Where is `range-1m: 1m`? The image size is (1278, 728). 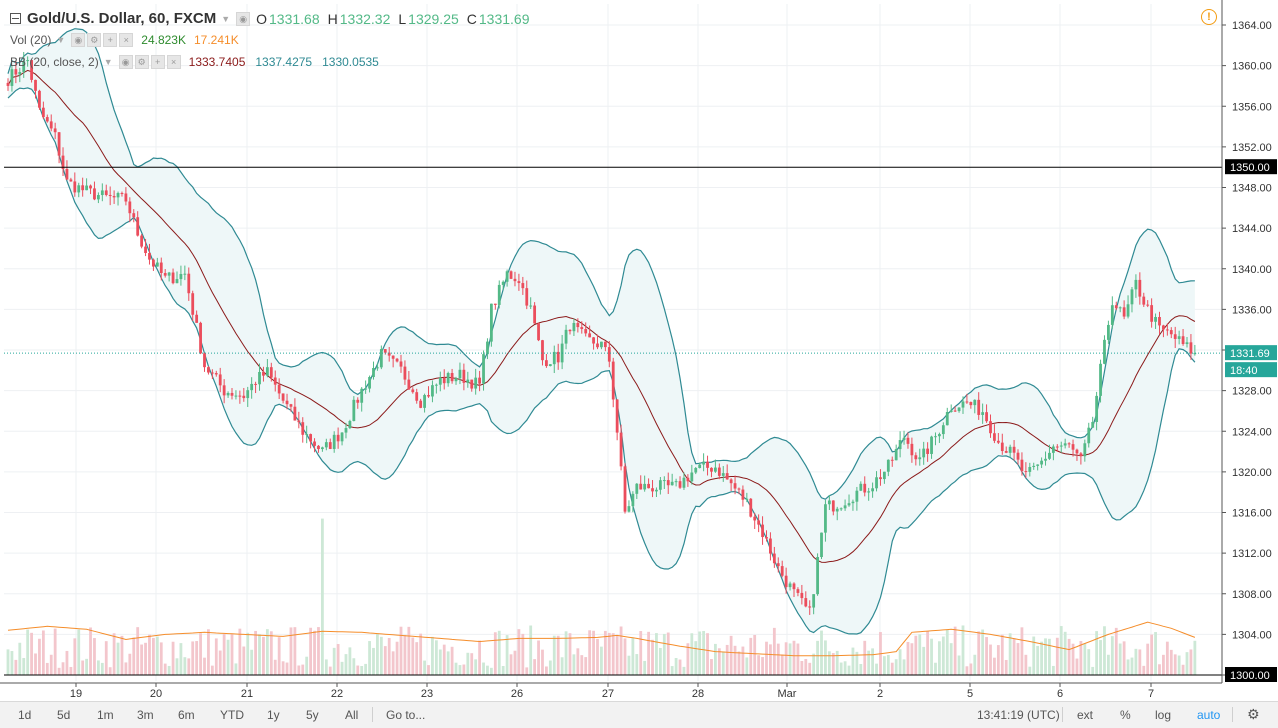 range-1m: 1m is located at coordinates (105, 715).